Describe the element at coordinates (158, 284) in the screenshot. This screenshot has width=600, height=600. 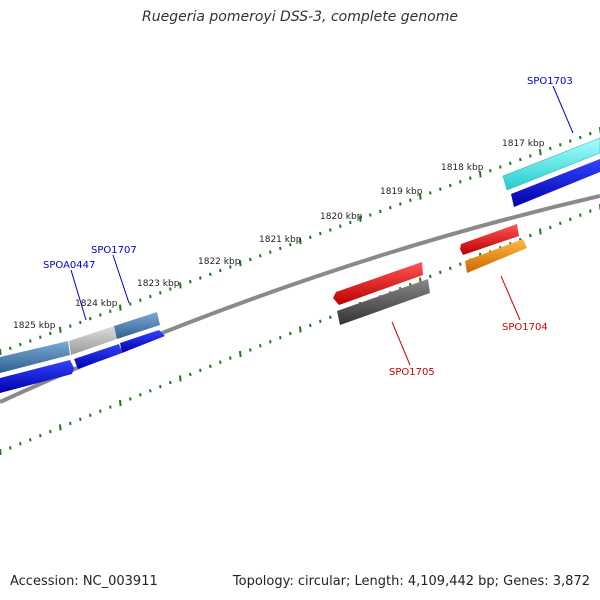
I see `tick-label: 1823 kbp` at that location.